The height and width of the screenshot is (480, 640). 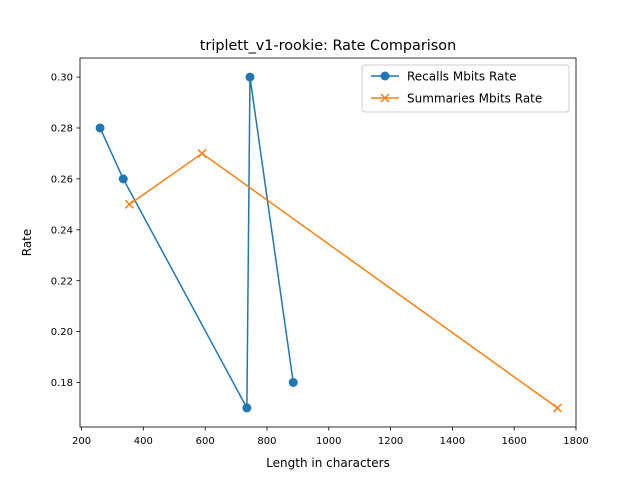 What do you see at coordinates (328, 441) in the screenshot?
I see `x-tick-label: 1000` at bounding box center [328, 441].